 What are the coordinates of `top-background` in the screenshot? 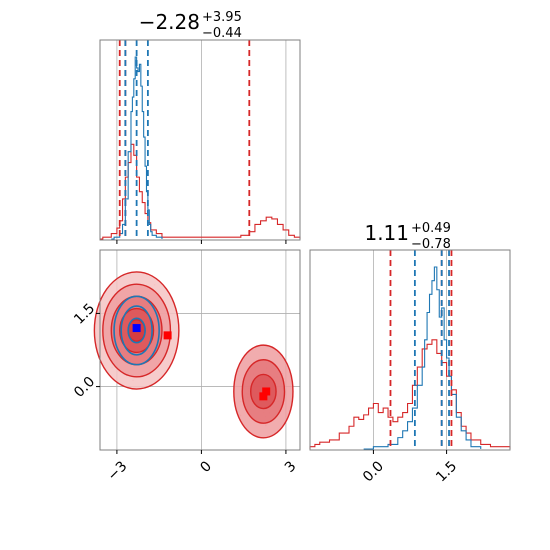 It's located at (200, 140).